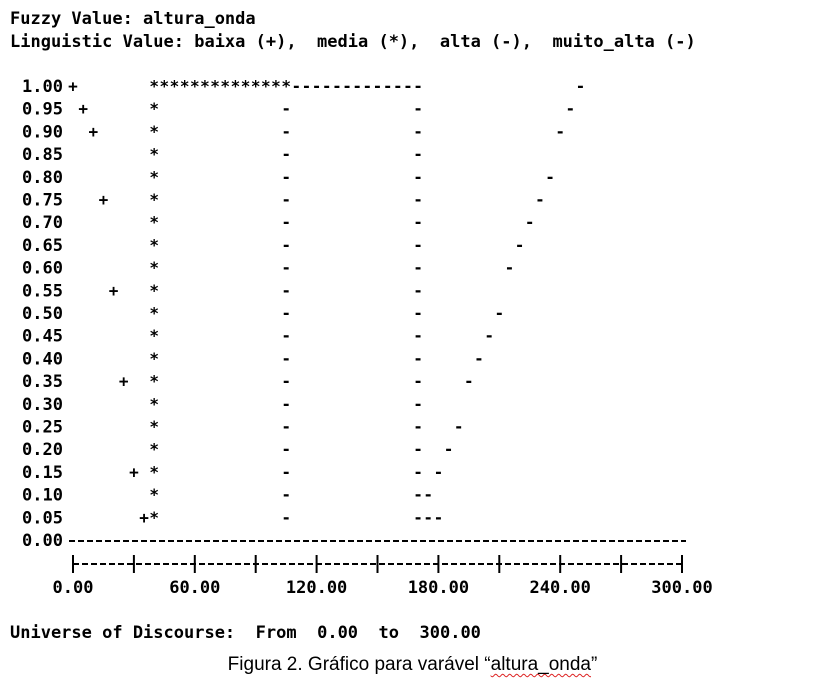 The height and width of the screenshot is (688, 825). What do you see at coordinates (42, 428) in the screenshot?
I see `y-tick-label: 0.25` at bounding box center [42, 428].